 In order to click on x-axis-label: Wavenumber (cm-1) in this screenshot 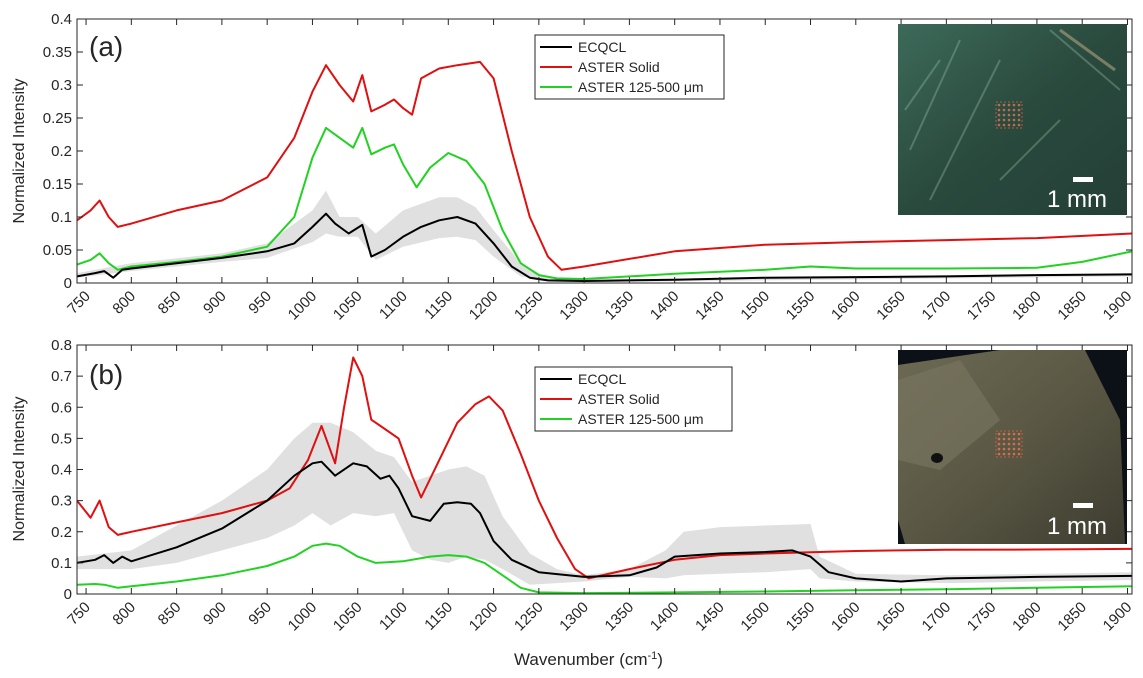, I will do `click(588, 659)`.